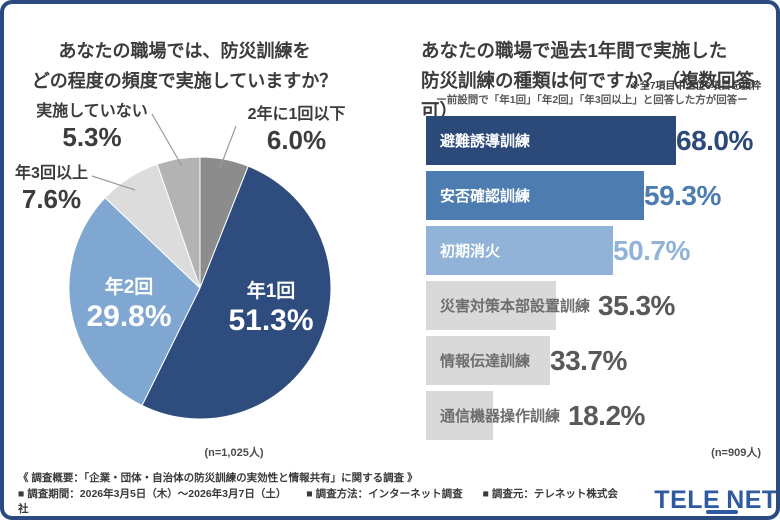  I want to click on bar-category-label: 通信機器操作訓練, so click(500, 416).